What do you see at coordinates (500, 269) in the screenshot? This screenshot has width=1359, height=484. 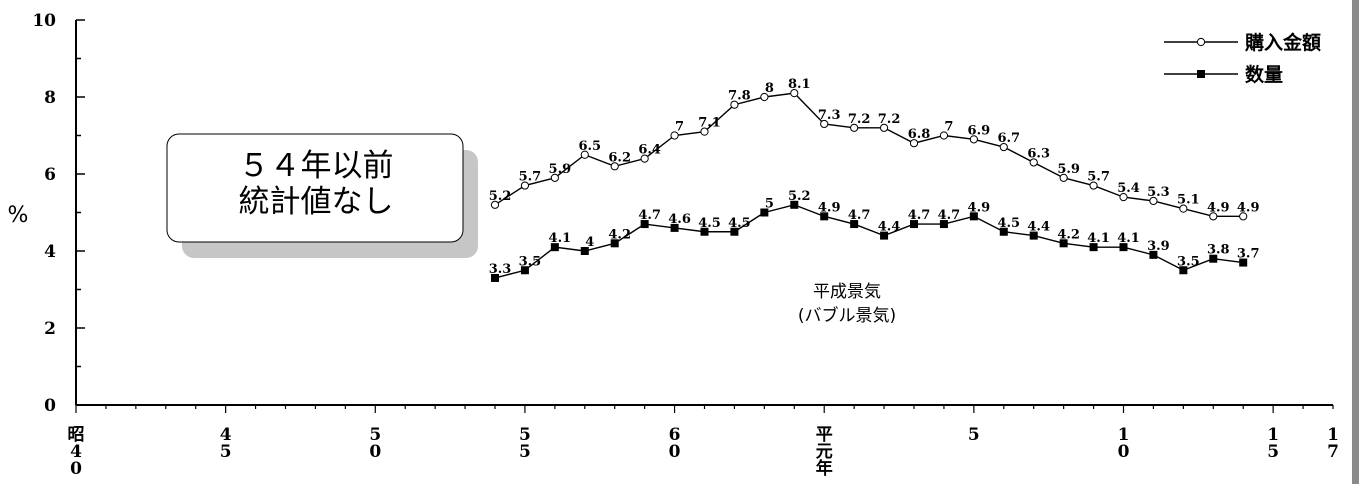 I see `data-label: 3.3` at bounding box center [500, 269].